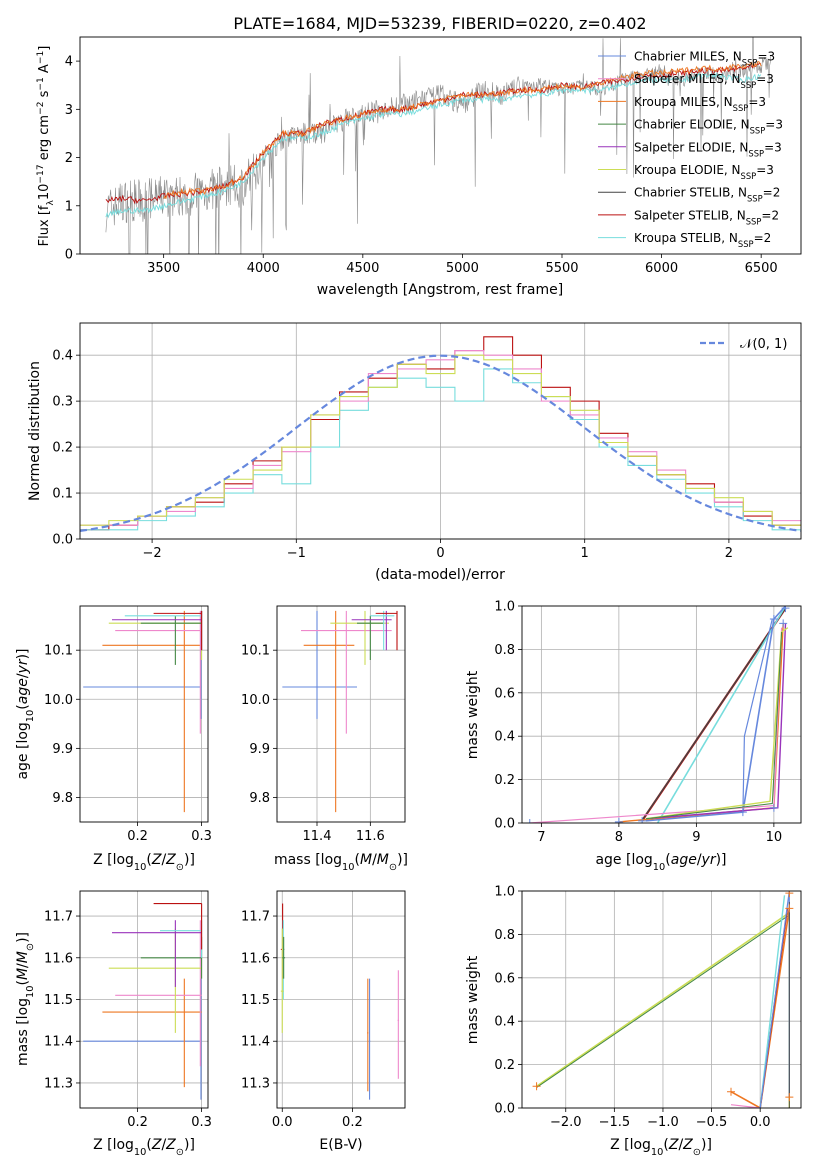 The image size is (819, 1170). Describe the element at coordinates (62, 494) in the screenshot. I see `y-tick-label: 0.1` at that location.